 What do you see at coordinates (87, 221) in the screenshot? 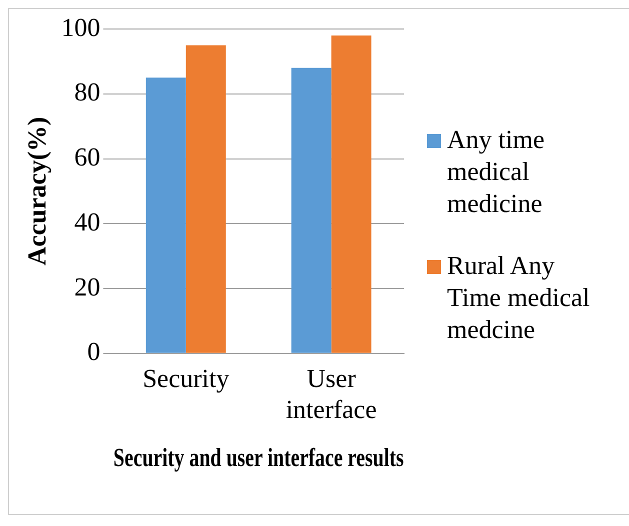
I see `y-tick-label: 40` at bounding box center [87, 221].